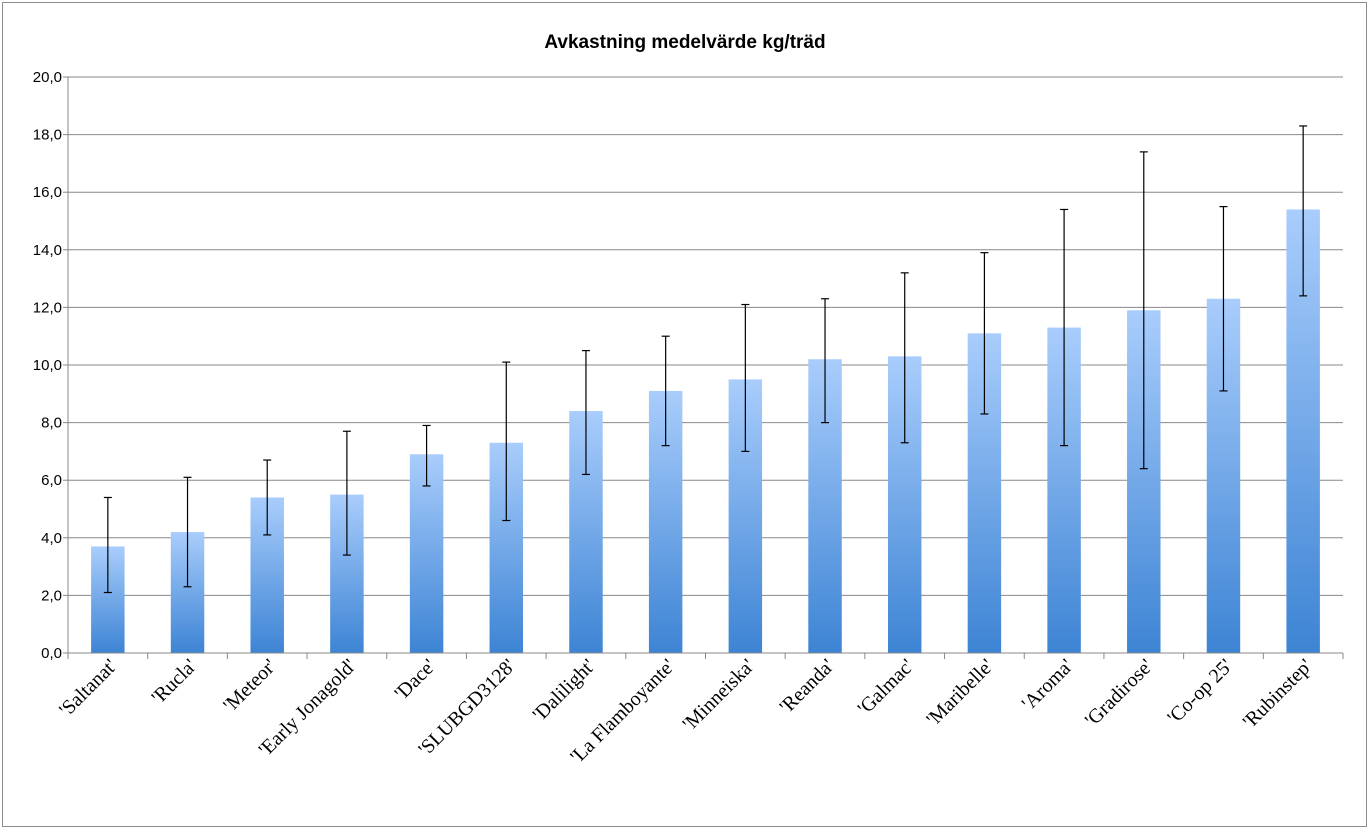 This screenshot has width=1371, height=831. What do you see at coordinates (51, 423) in the screenshot?
I see `y-tick-label: 8,0` at bounding box center [51, 423].